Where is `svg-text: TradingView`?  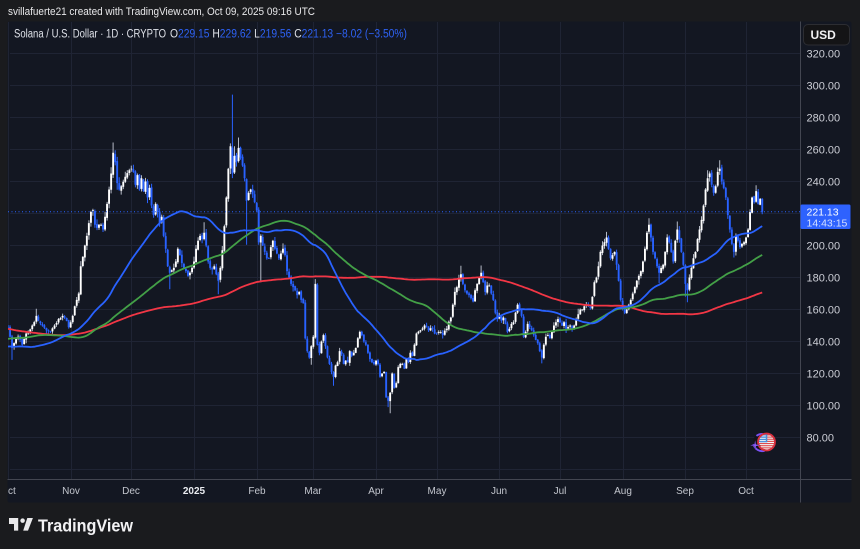
svg-text: TradingView is located at coordinates (85, 526).